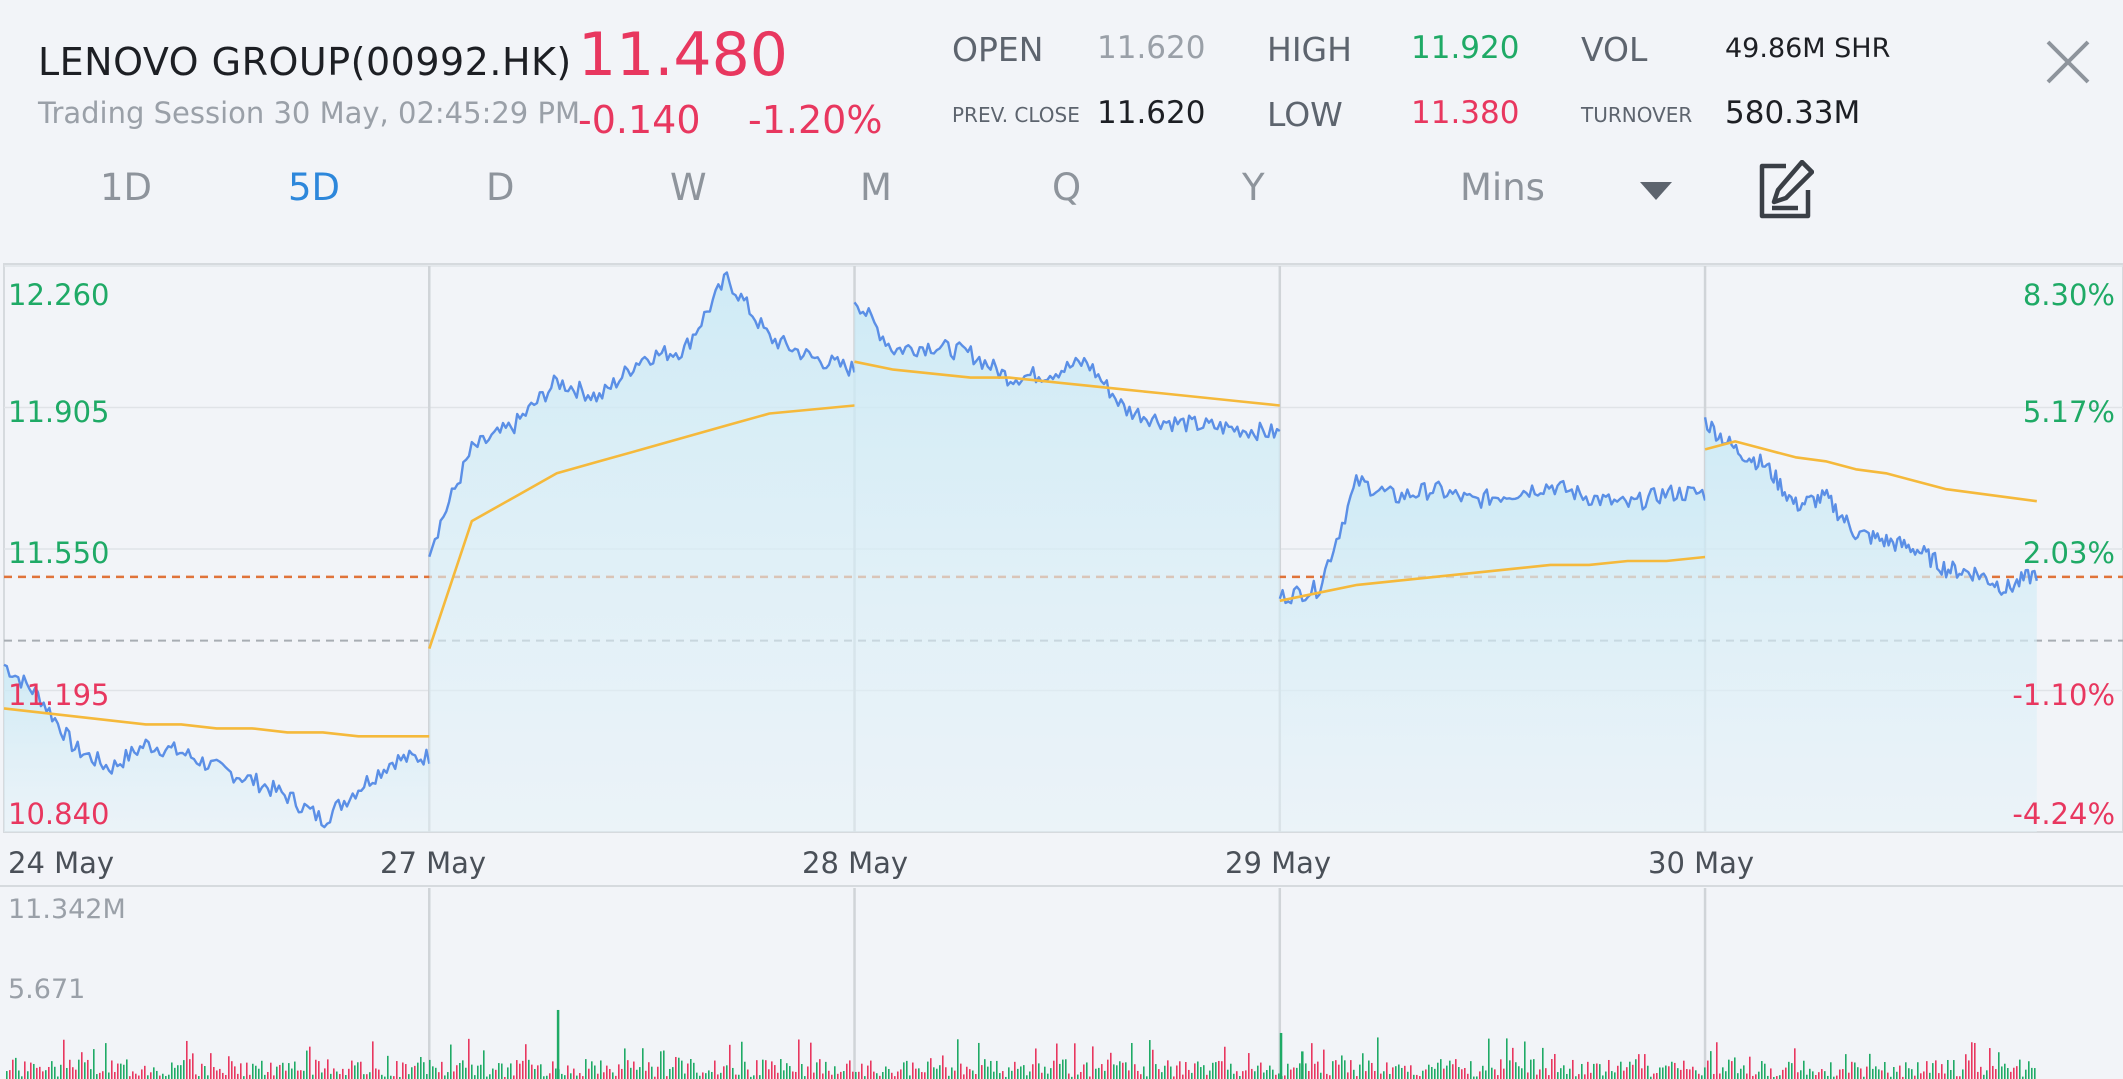  What do you see at coordinates (2068, 62) in the screenshot?
I see `close-button` at bounding box center [2068, 62].